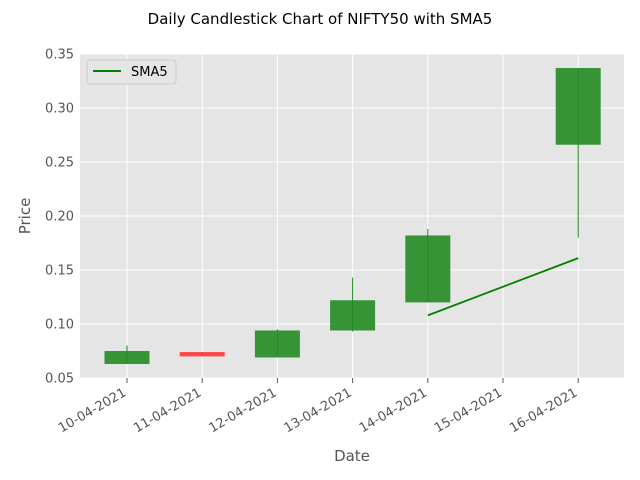 The height and width of the screenshot is (480, 640). Describe the element at coordinates (543, 410) in the screenshot. I see `x-tick-label: 16-04-2021` at that location.